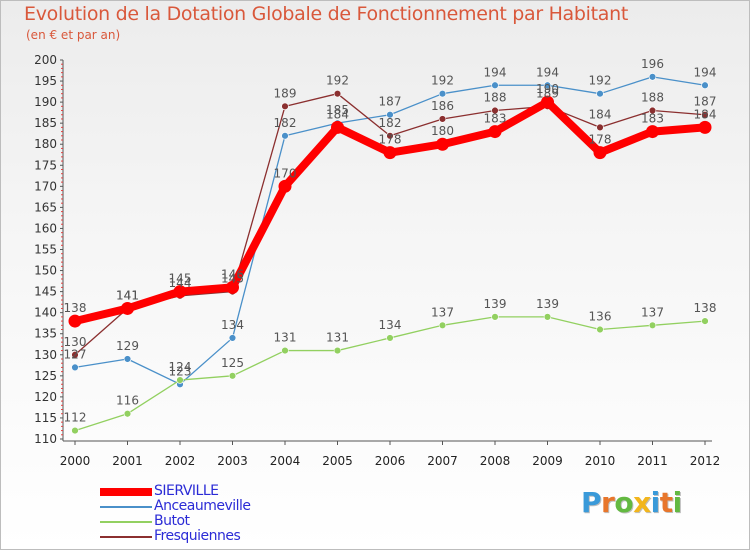 The width and height of the screenshot is (750, 550). Describe the element at coordinates (547, 89) in the screenshot. I see `data-label: 190` at that location.